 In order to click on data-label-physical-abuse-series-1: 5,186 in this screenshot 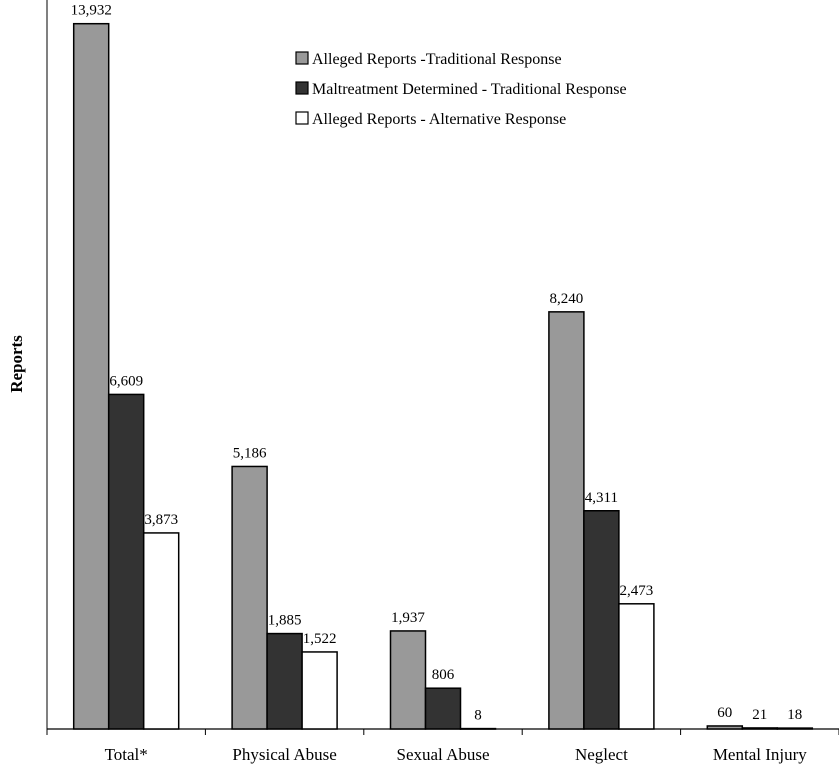, I will do `click(250, 453)`.